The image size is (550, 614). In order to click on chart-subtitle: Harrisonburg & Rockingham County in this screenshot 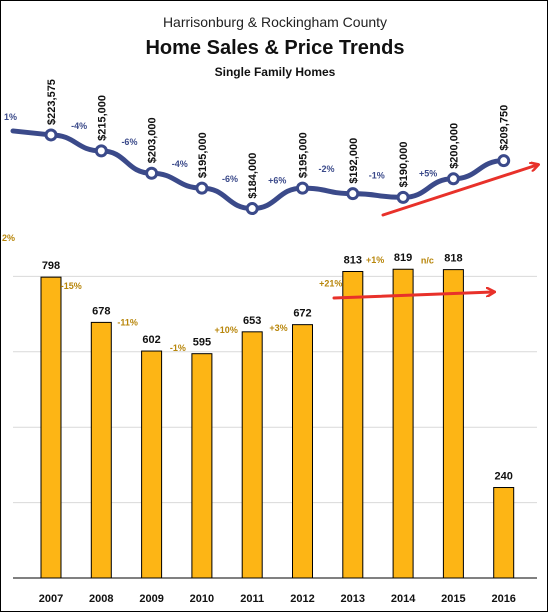, I will do `click(275, 22)`.